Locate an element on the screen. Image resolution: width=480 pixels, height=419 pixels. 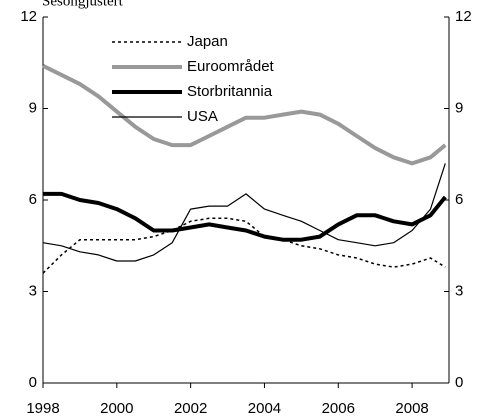
legend-label: Euroområdet is located at coordinates (231, 66).